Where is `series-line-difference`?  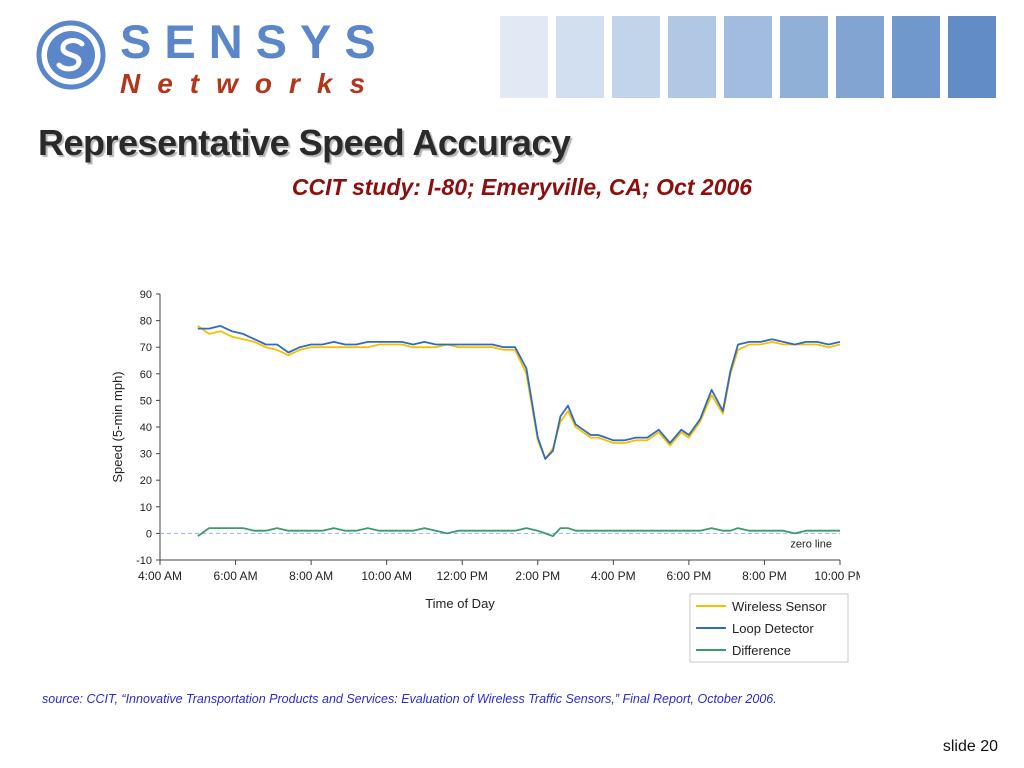
series-line-difference is located at coordinates (518, 532).